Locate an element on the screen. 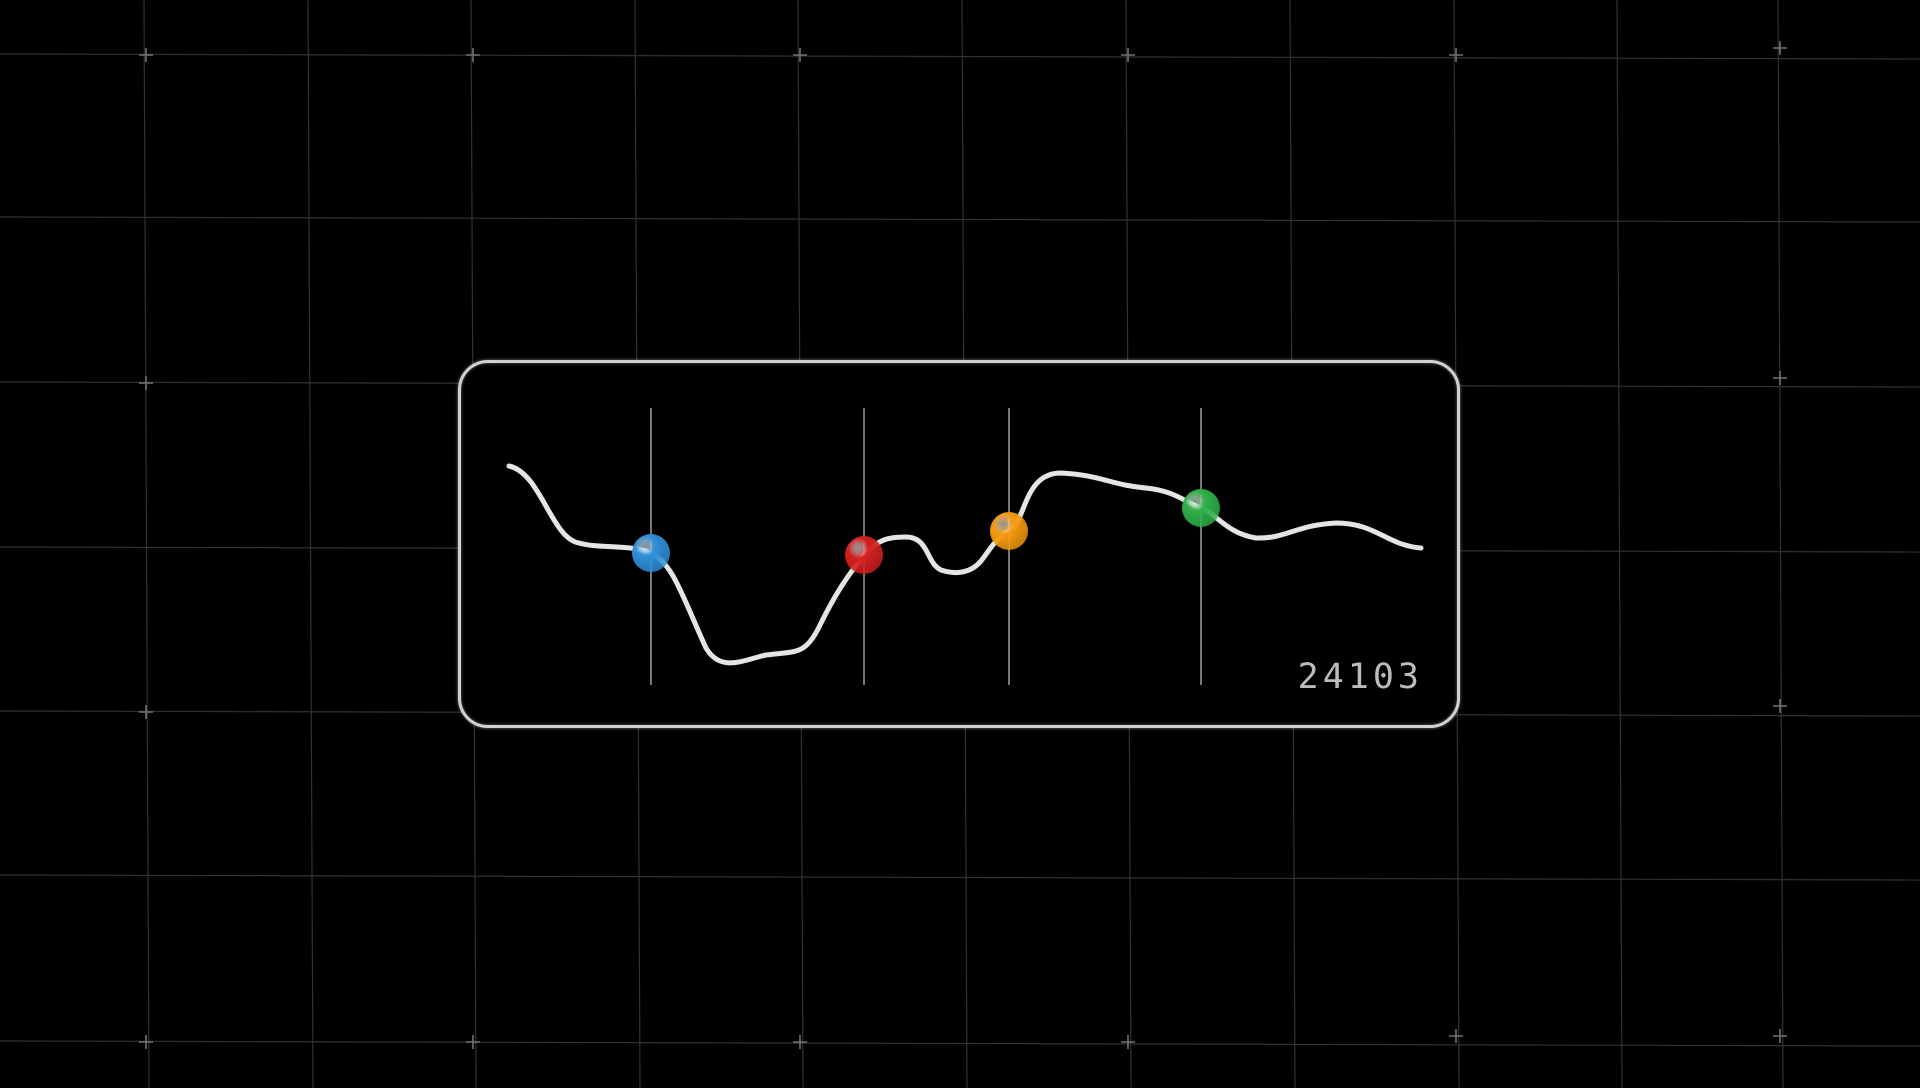  card-number-label: 24103 is located at coordinates (1360, 677).